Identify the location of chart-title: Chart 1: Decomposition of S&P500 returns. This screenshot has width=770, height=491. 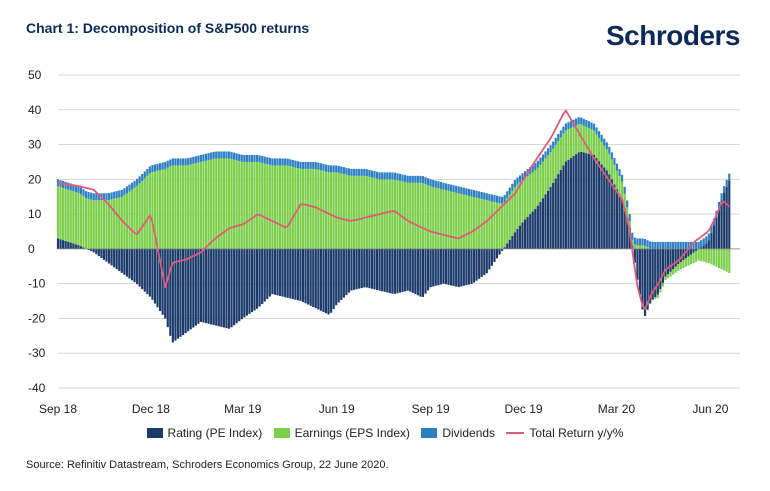
(168, 28).